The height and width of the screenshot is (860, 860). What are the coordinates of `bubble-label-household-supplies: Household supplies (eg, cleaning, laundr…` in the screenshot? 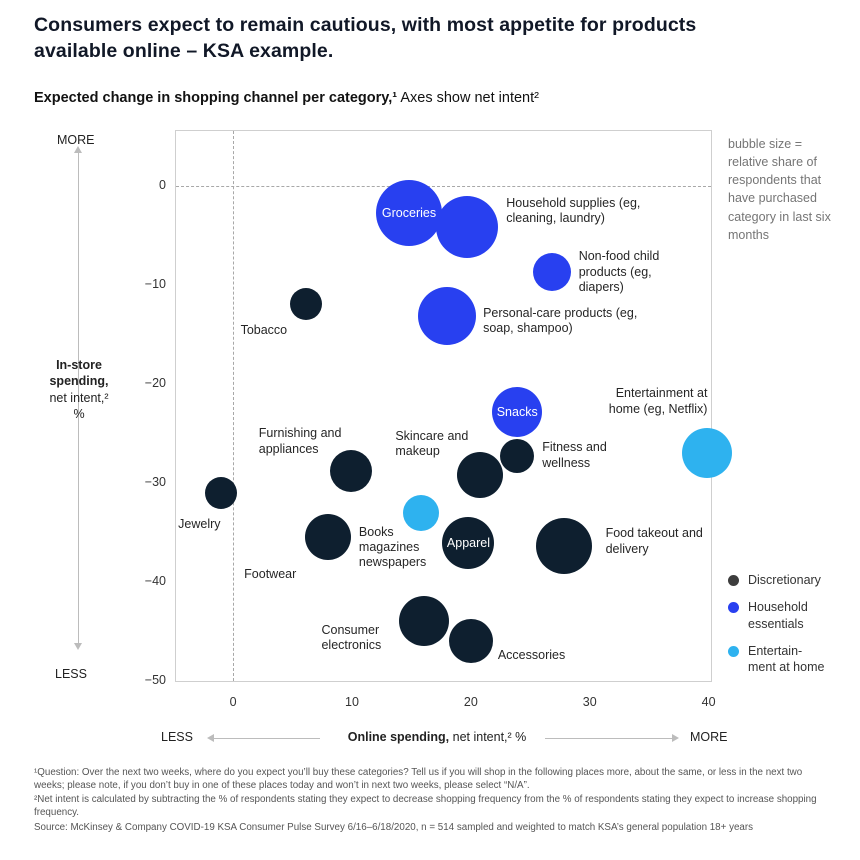 It's located at (573, 210).